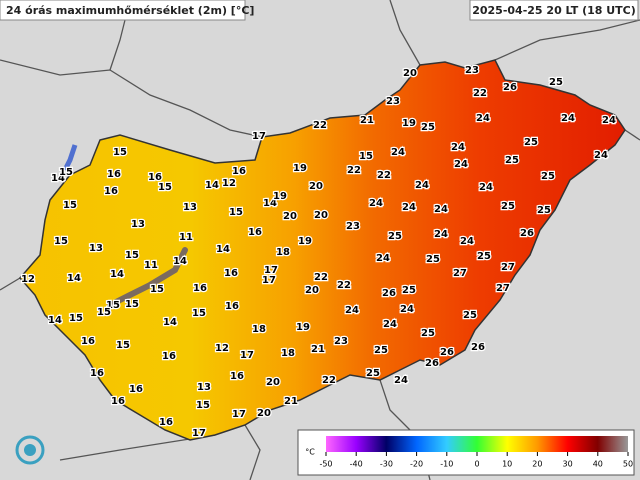  What do you see at coordinates (416, 464) in the screenshot?
I see `legend-tick-label: -20` at bounding box center [416, 464].